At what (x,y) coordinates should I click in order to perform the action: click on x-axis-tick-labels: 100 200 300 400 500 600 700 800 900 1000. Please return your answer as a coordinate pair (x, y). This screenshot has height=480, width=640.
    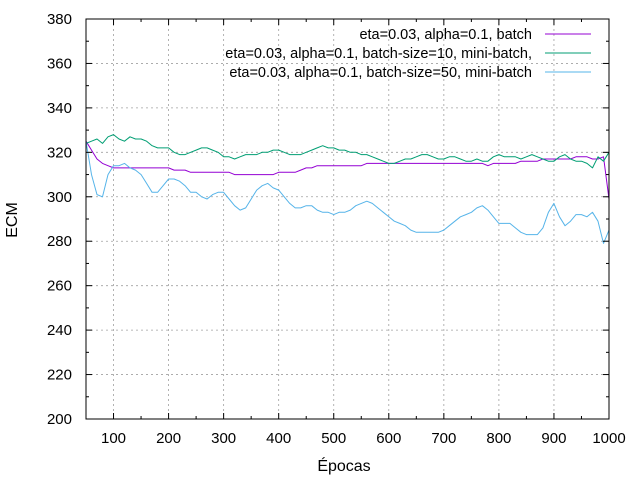
    Looking at the image, I should click on (363, 438).